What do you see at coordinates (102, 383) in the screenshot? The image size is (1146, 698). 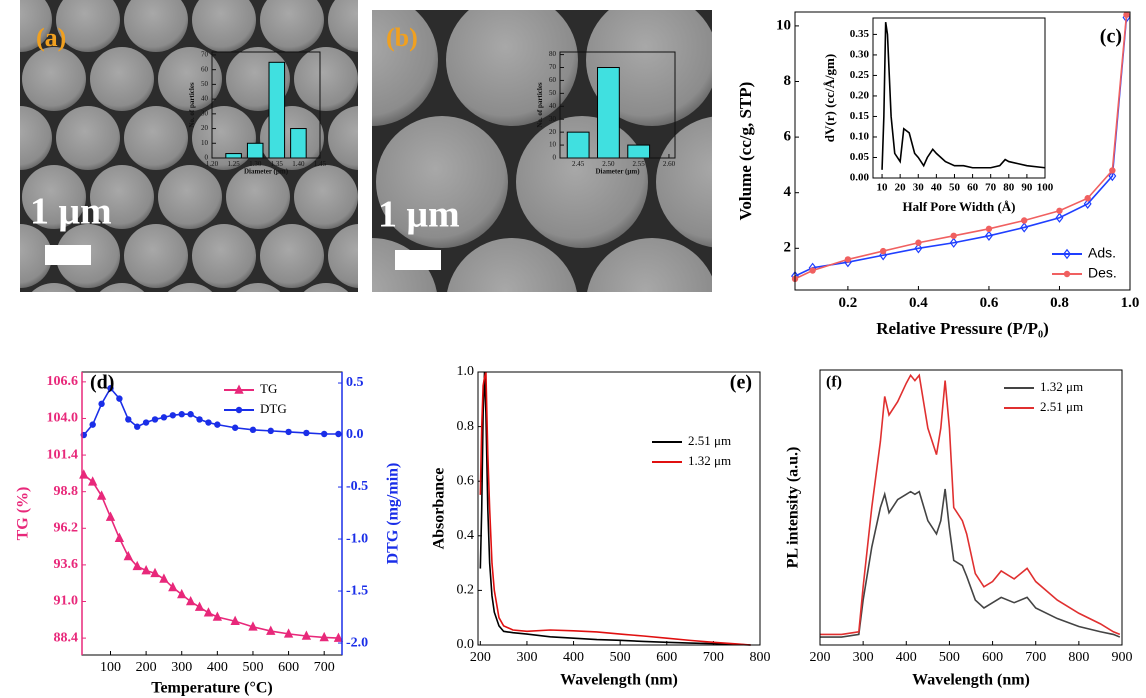 I see `panel-label: (d)` at bounding box center [102, 383].